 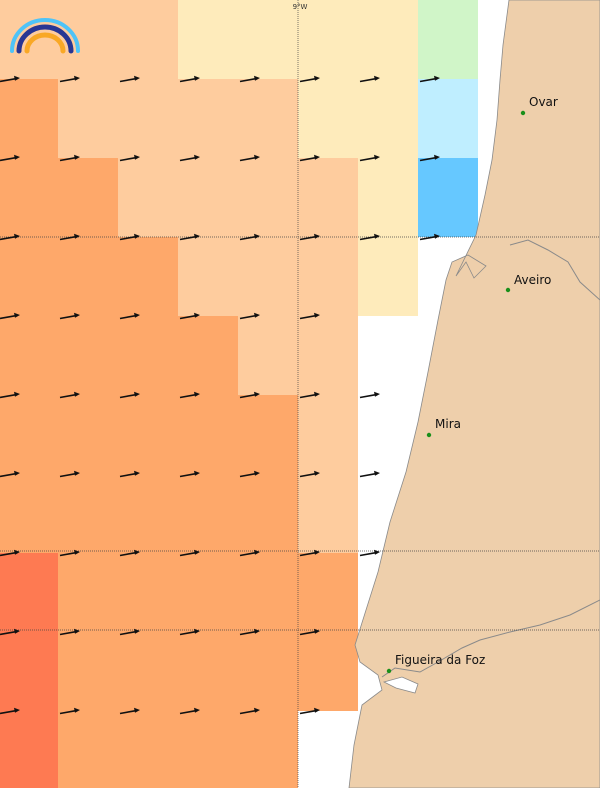 I want to click on city-label: Figueira da Foz, so click(x=440, y=660).